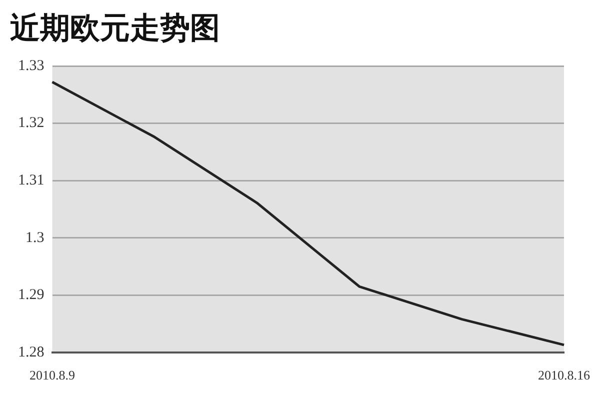 This screenshot has height=399, width=600. What do you see at coordinates (31, 295) in the screenshot?
I see `y-tick-label: 1.29` at bounding box center [31, 295].